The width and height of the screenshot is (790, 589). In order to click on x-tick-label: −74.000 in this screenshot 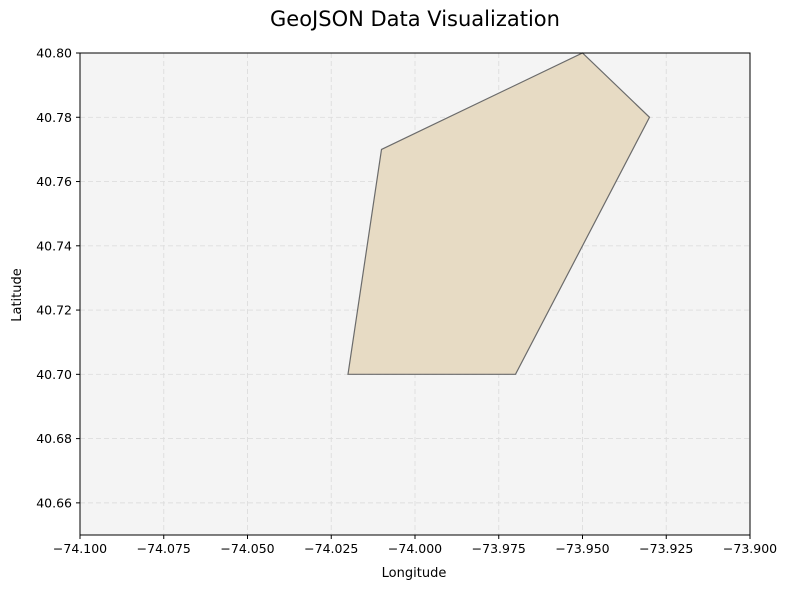, I will do `click(415, 548)`.